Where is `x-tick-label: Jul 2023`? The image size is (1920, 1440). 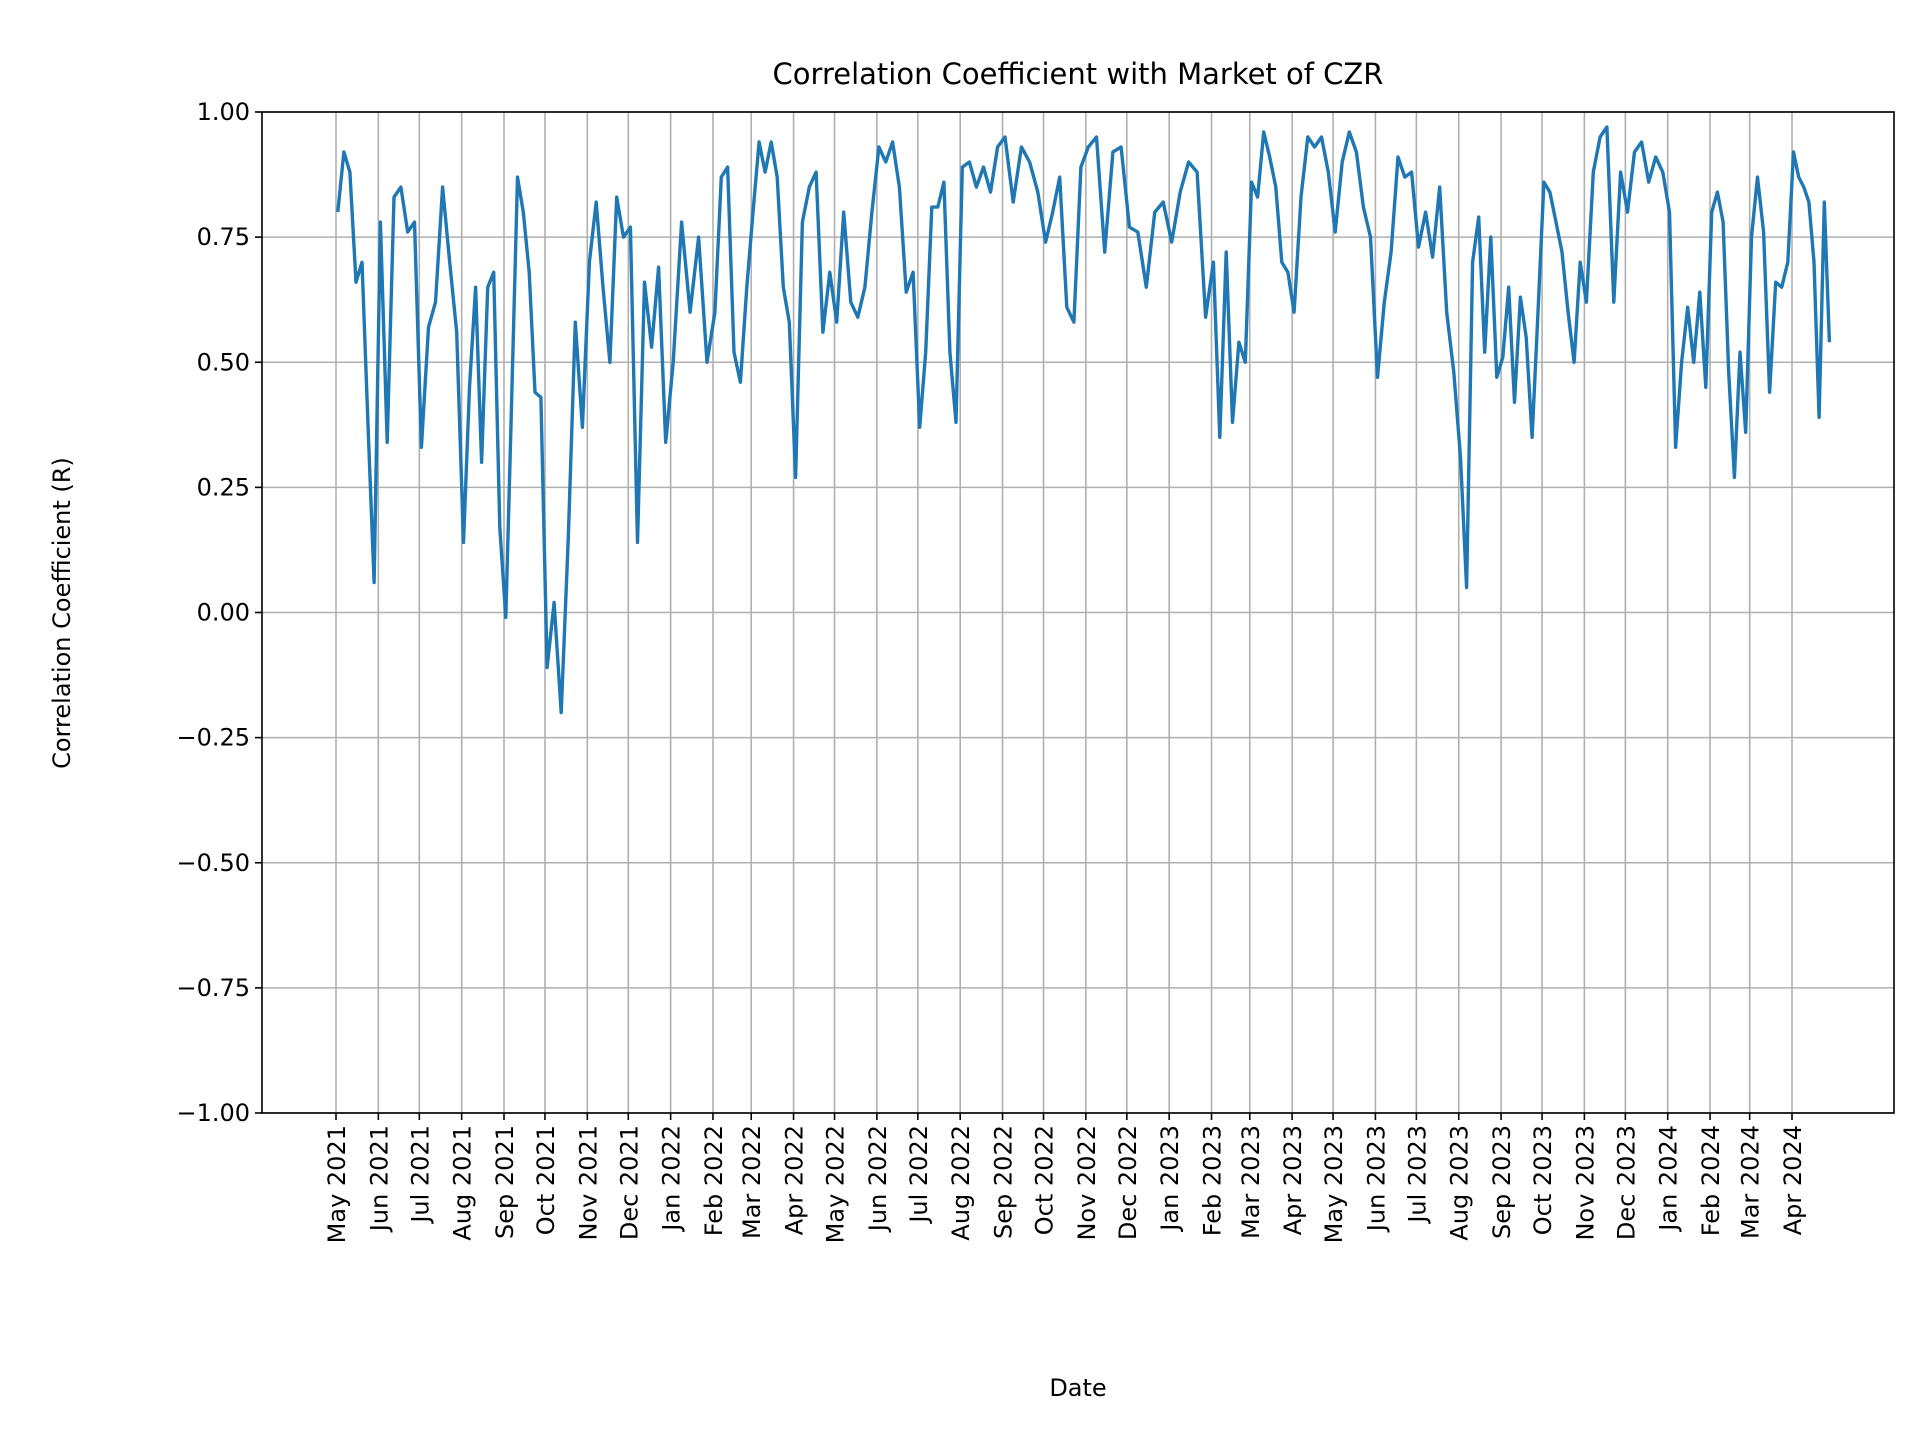
x-tick-label: Jul 2023 is located at coordinates (1417, 1175).